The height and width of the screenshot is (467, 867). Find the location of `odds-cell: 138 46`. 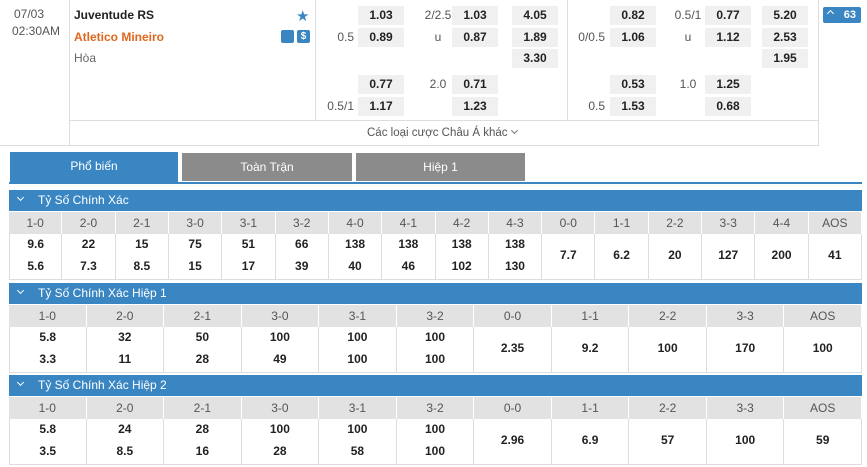

odds-cell: 138 46 is located at coordinates (409, 257).